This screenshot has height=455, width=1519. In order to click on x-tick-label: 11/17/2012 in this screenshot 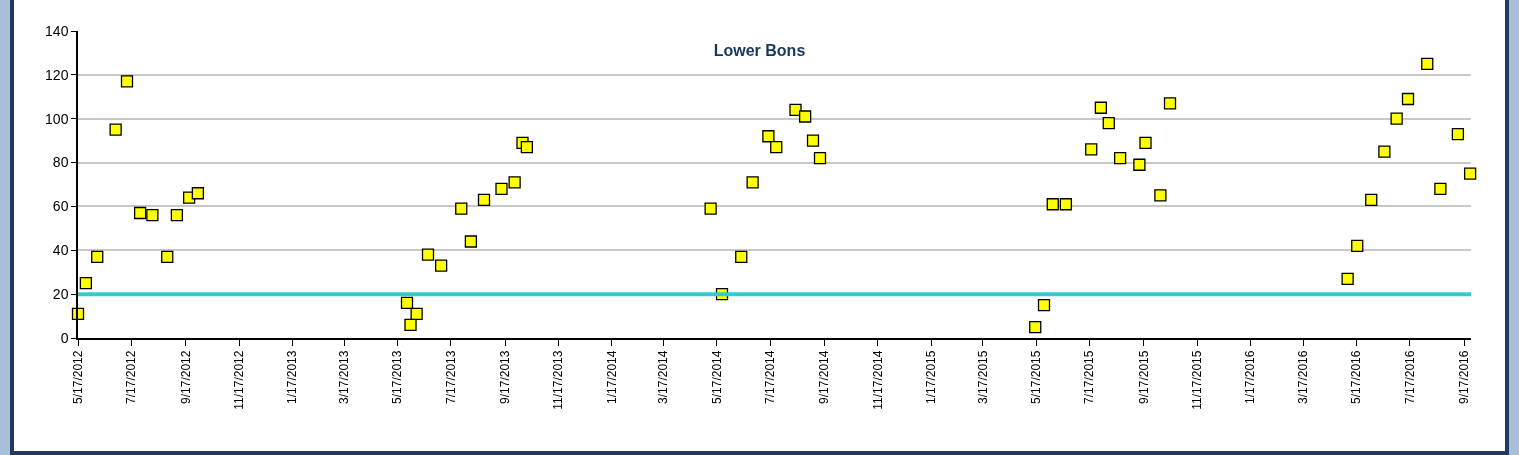, I will do `click(238, 380)`.